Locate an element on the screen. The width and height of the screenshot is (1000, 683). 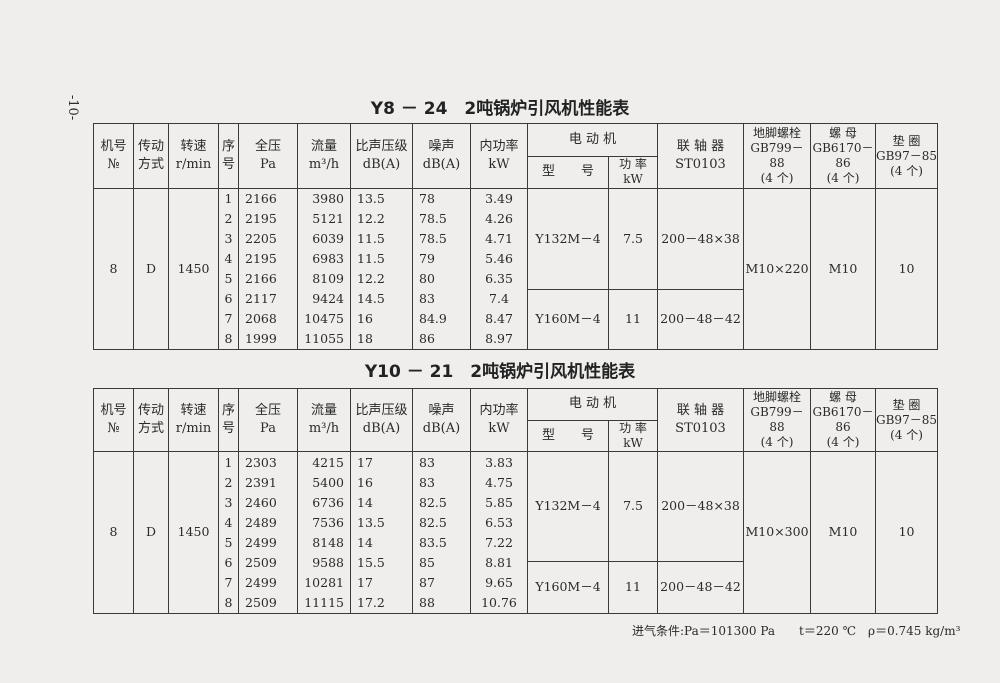
pressure-list: 2166 2195 2205 2195 2166 2117 2068 1999 is located at coordinates (268, 269).